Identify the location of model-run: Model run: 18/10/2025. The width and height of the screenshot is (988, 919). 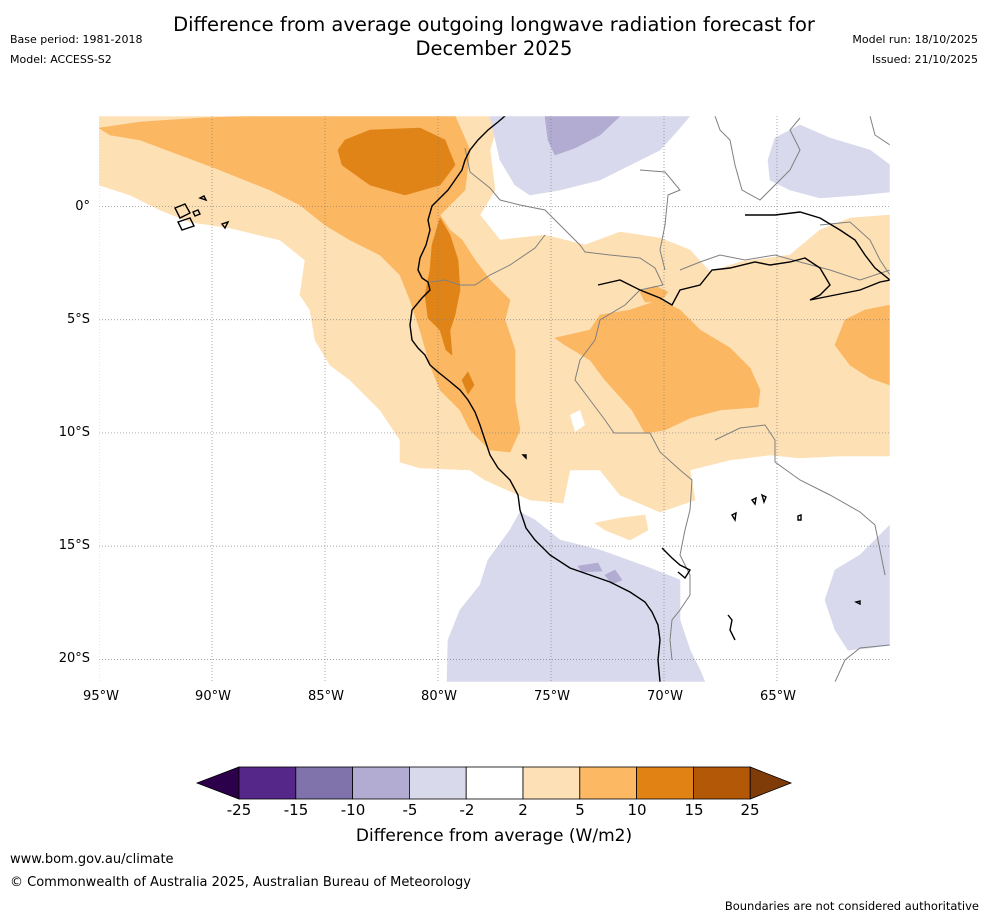
(915, 39).